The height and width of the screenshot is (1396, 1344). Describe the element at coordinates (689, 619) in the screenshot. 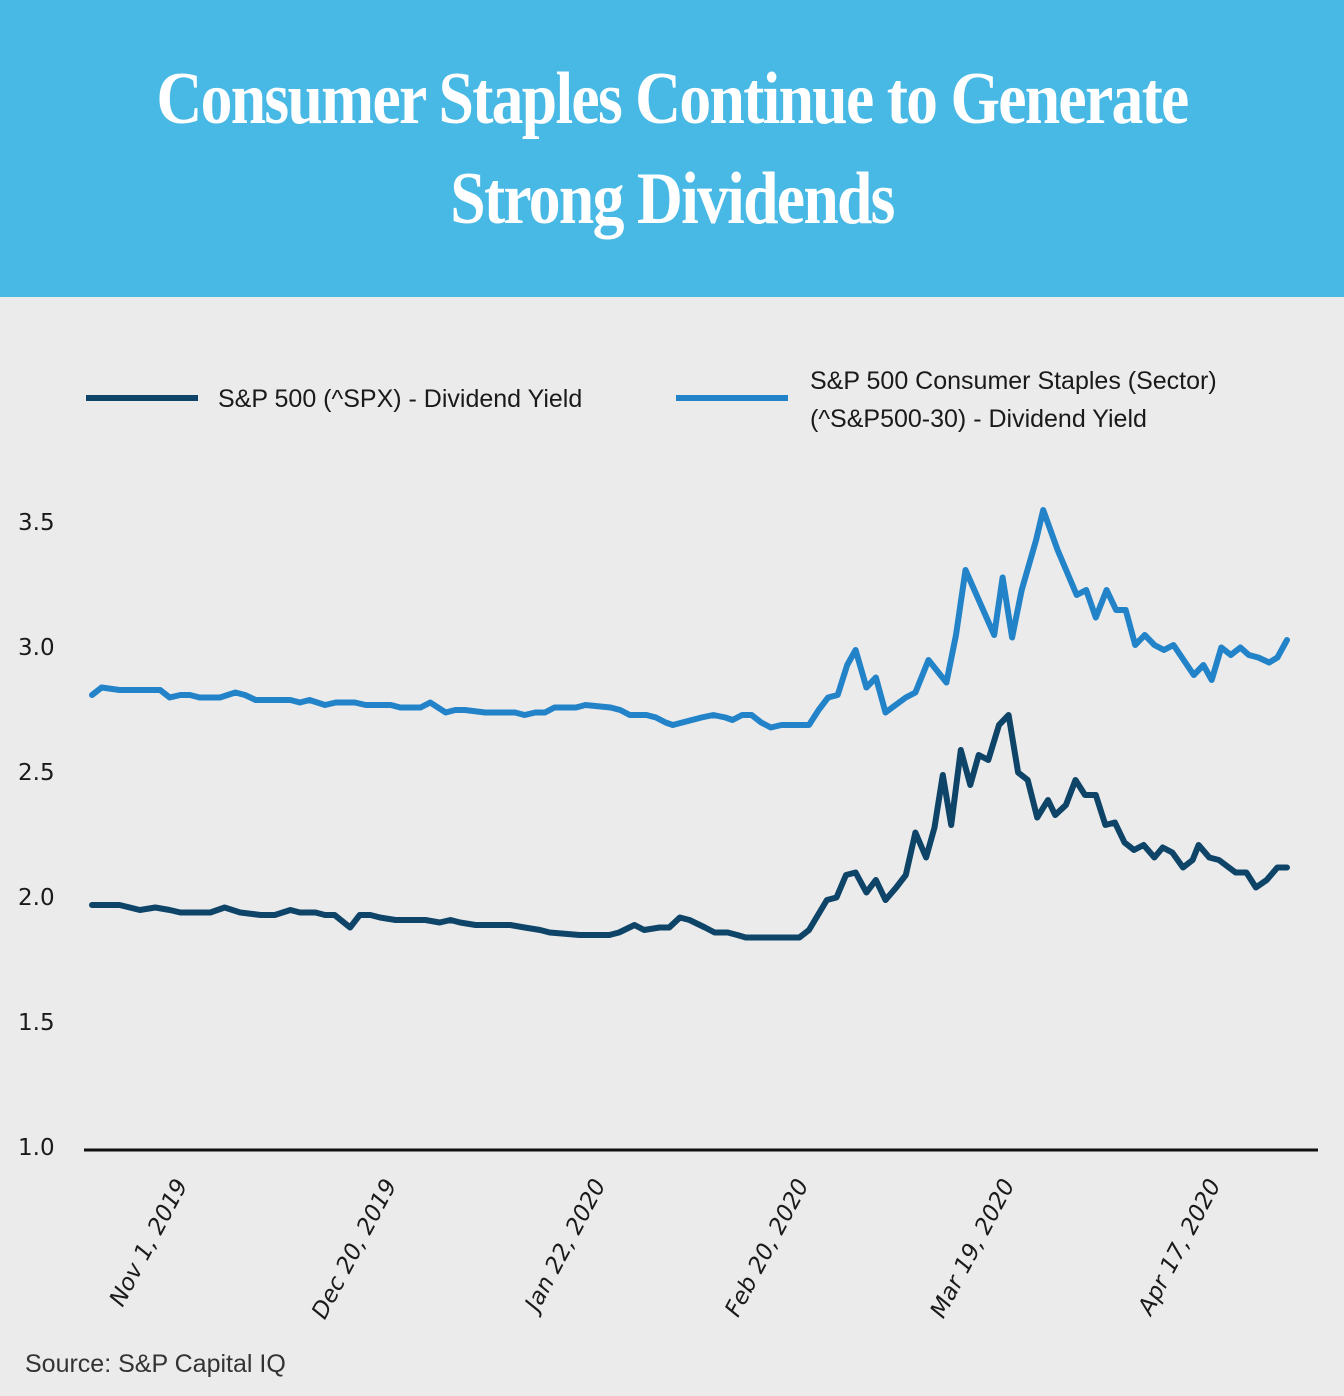

I see `series-line-staples` at that location.